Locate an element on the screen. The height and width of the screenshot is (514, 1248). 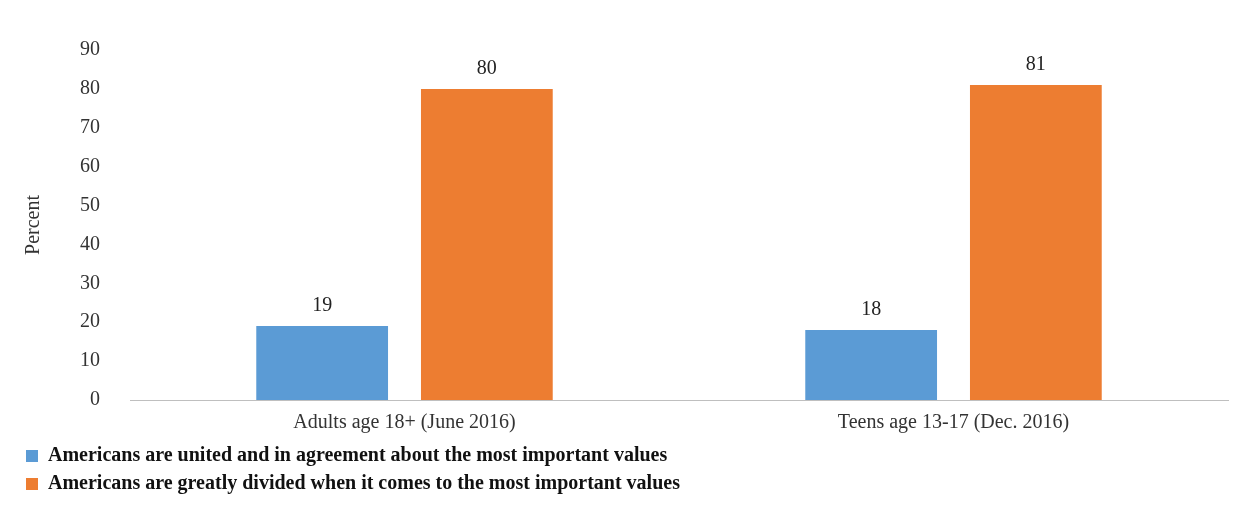
x-tick-label: Teens age 13-17 (Dec. 2016) is located at coordinates (953, 422).